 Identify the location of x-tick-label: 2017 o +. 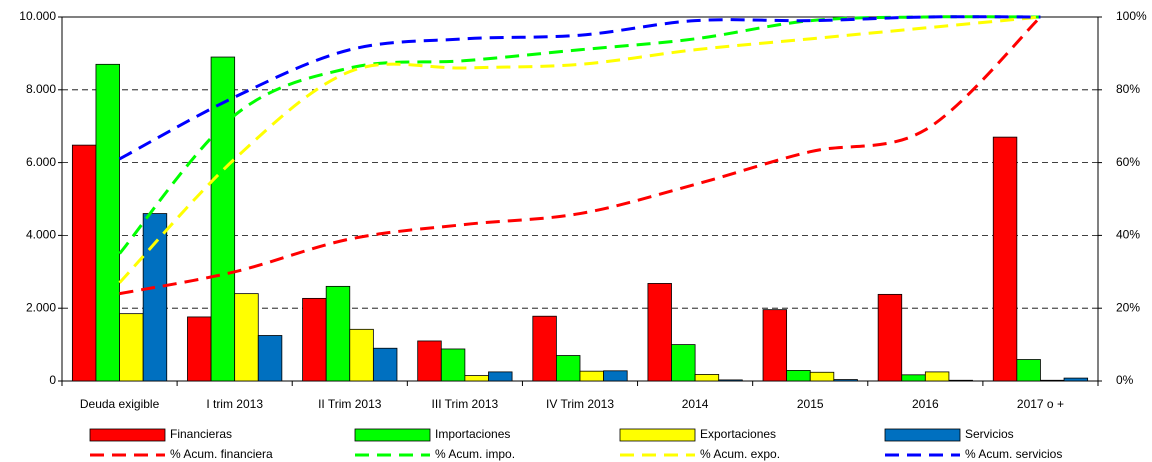
(1040, 404).